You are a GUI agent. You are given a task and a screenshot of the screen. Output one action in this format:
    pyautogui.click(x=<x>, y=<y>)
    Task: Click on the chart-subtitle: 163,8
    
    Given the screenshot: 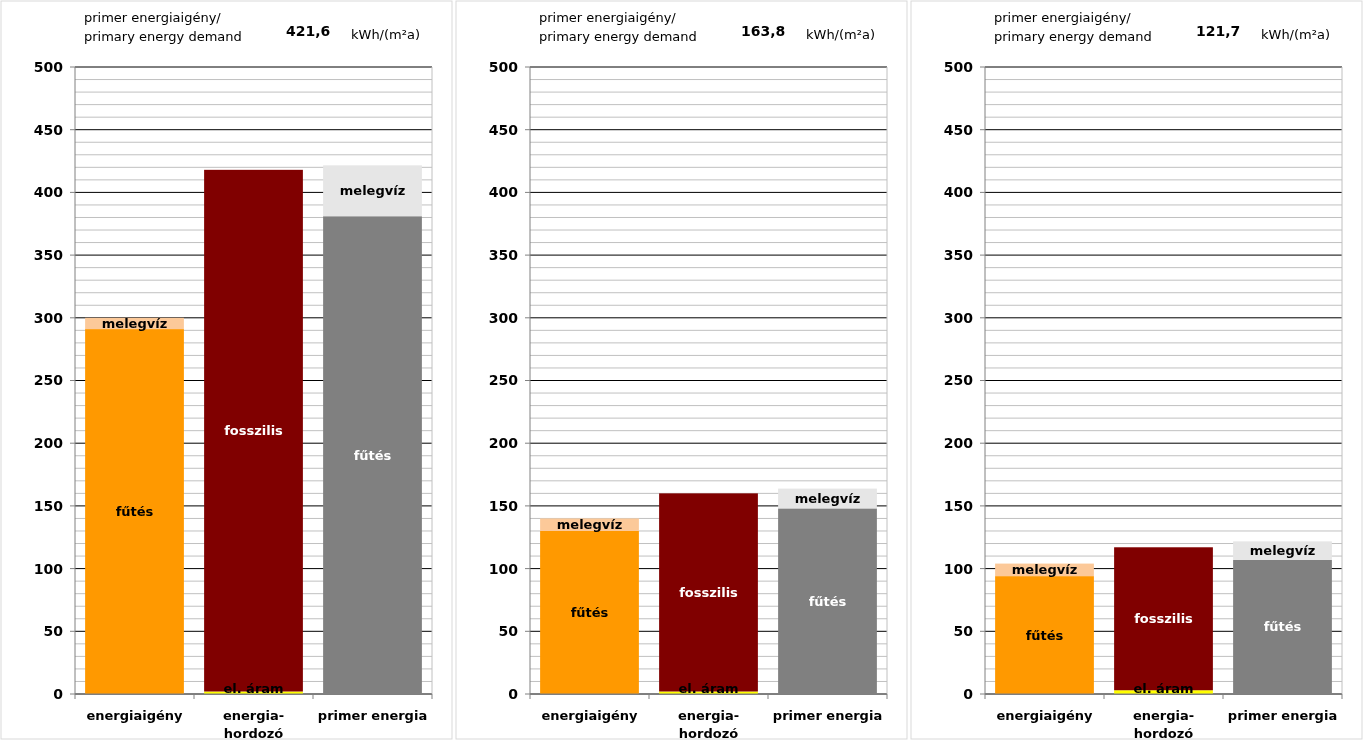 What is the action you would take?
    pyautogui.click(x=763, y=31)
    